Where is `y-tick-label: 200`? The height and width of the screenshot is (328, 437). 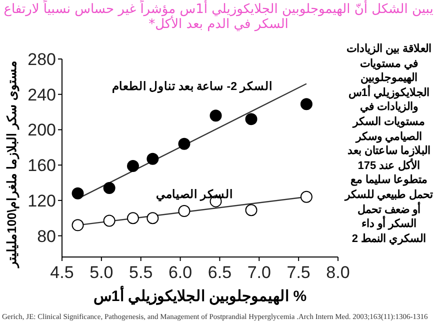 y-tick-label: 200 is located at coordinates (42, 130).